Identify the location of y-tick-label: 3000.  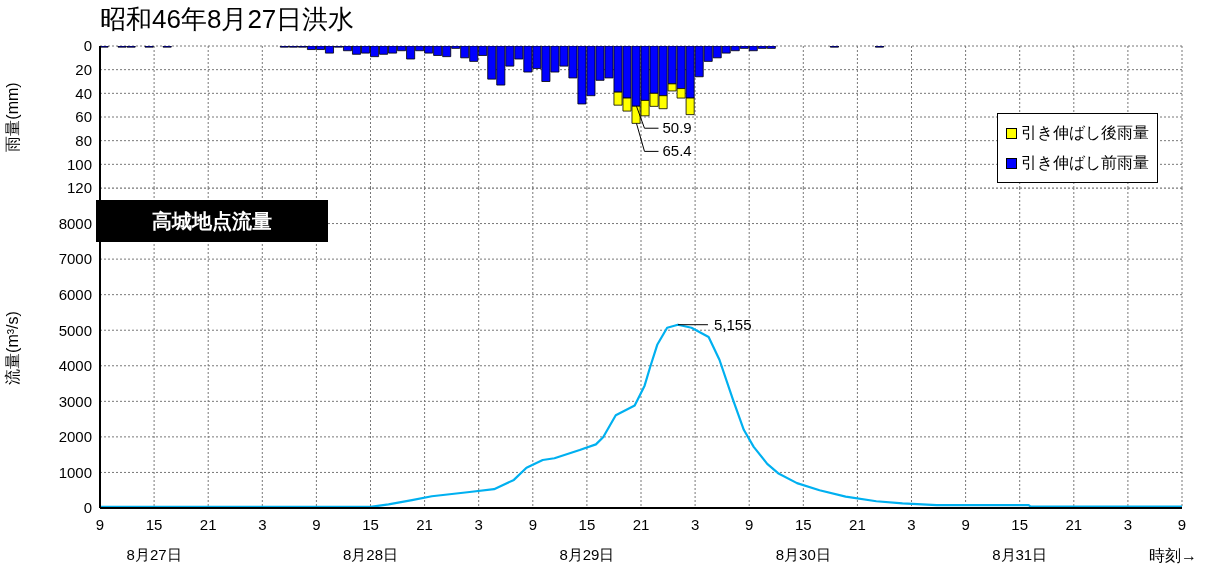
(75, 401).